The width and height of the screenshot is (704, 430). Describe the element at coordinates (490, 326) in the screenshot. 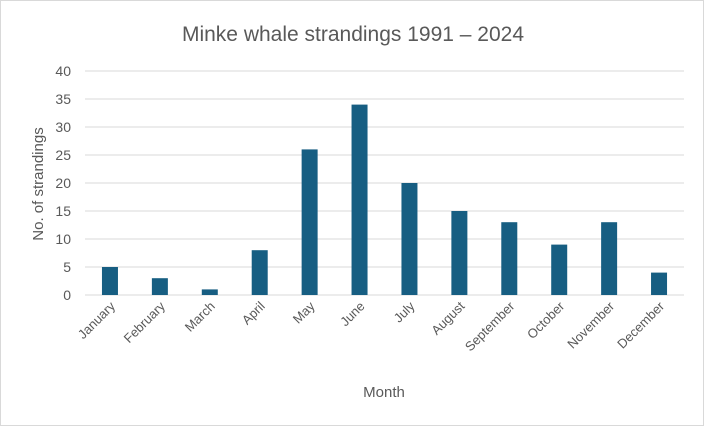

I see `x-tick-label: September` at that location.